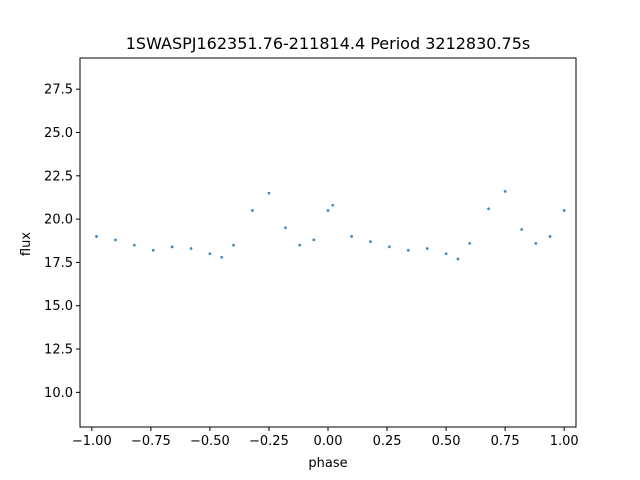 This screenshot has height=480, width=640. Describe the element at coordinates (505, 441) in the screenshot. I see `x-tick-label: 0.75` at that location.